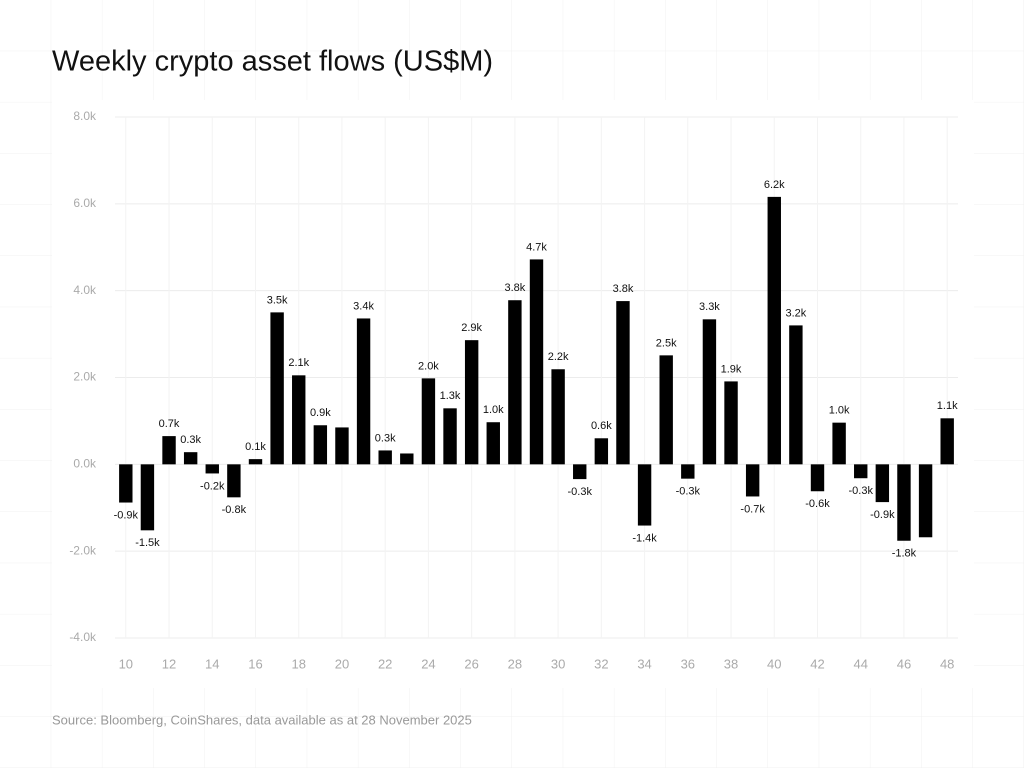 The height and width of the screenshot is (773, 1024). What do you see at coordinates (169, 663) in the screenshot?
I see `x-tick-label: 12` at bounding box center [169, 663].